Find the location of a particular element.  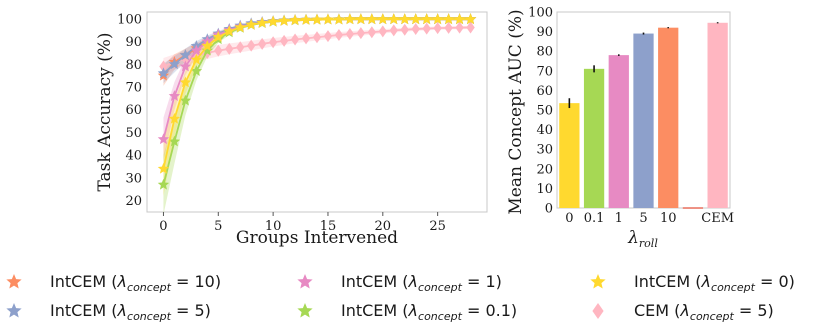

legend-marker-intcem1 is located at coordinates (305, 281).